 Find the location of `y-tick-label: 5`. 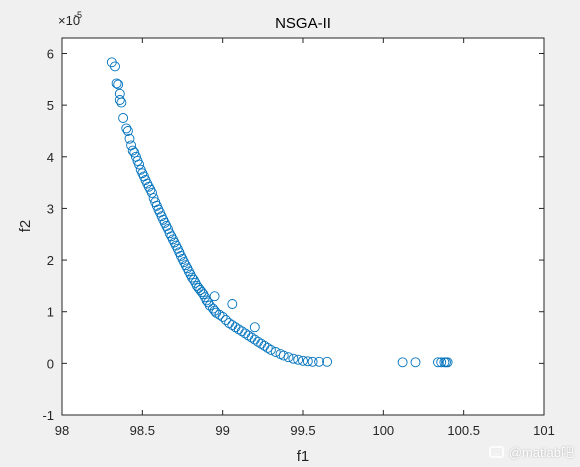

y-tick-label: 5 is located at coordinates (50, 105).